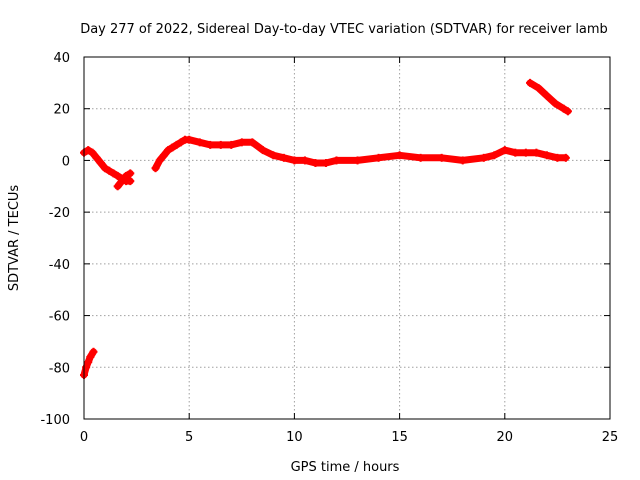  Describe the element at coordinates (294, 437) in the screenshot. I see `x-tick-label: 10` at that location.